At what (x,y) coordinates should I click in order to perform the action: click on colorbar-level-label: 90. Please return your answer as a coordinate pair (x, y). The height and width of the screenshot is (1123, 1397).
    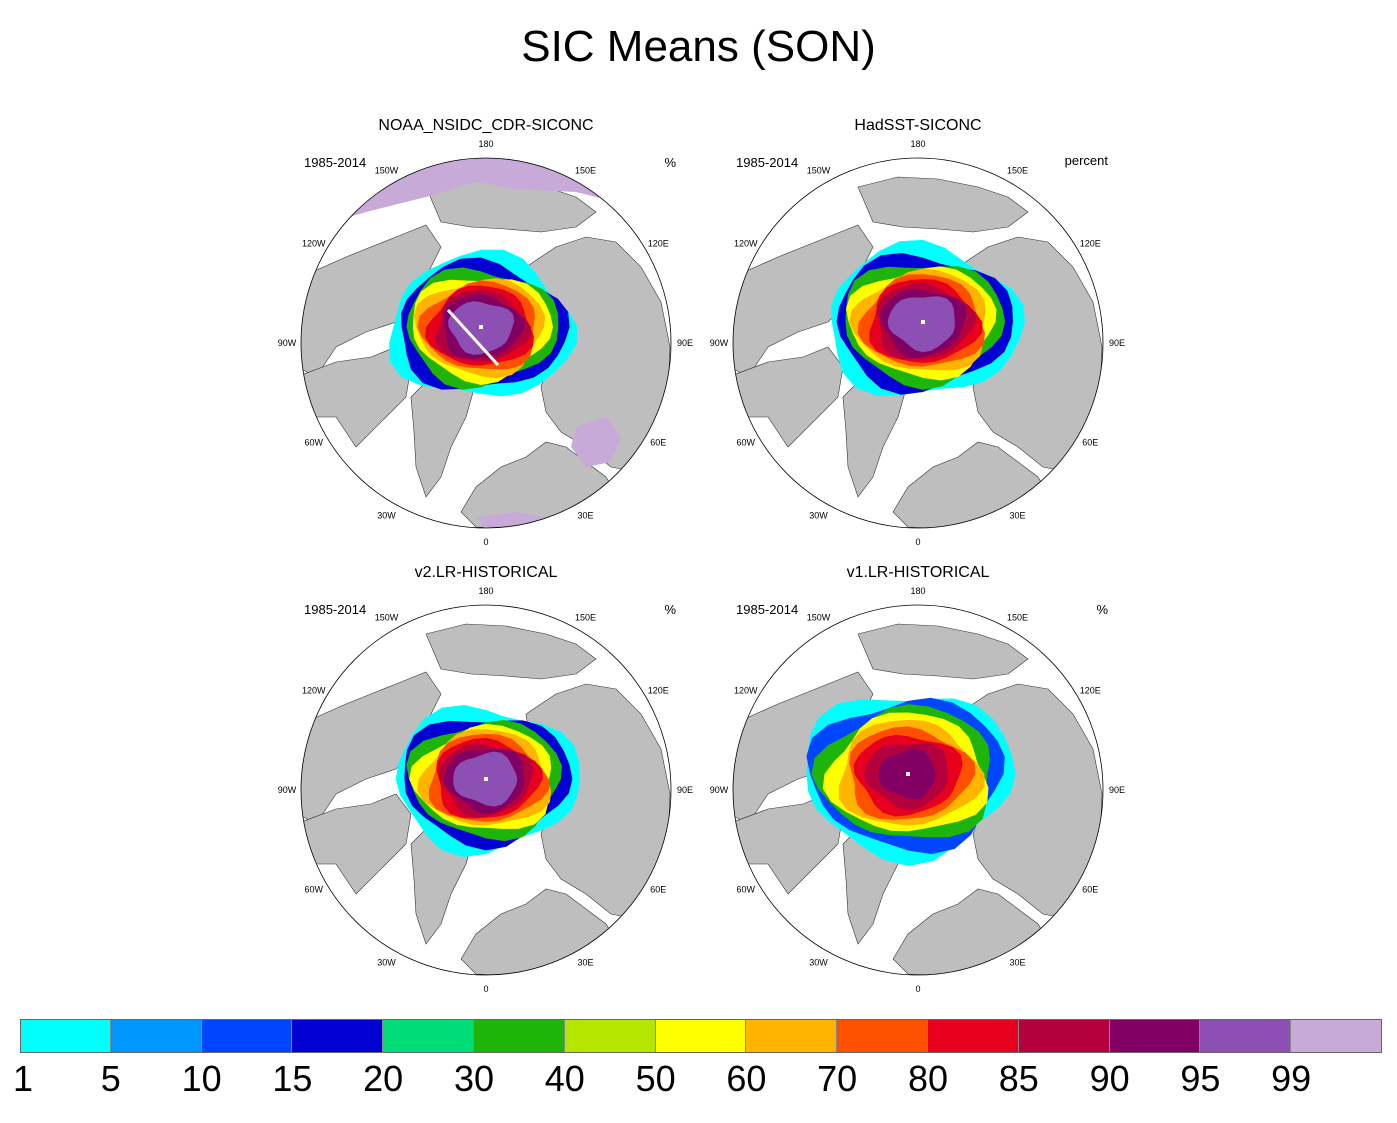
    Looking at the image, I should click on (1109, 1078).